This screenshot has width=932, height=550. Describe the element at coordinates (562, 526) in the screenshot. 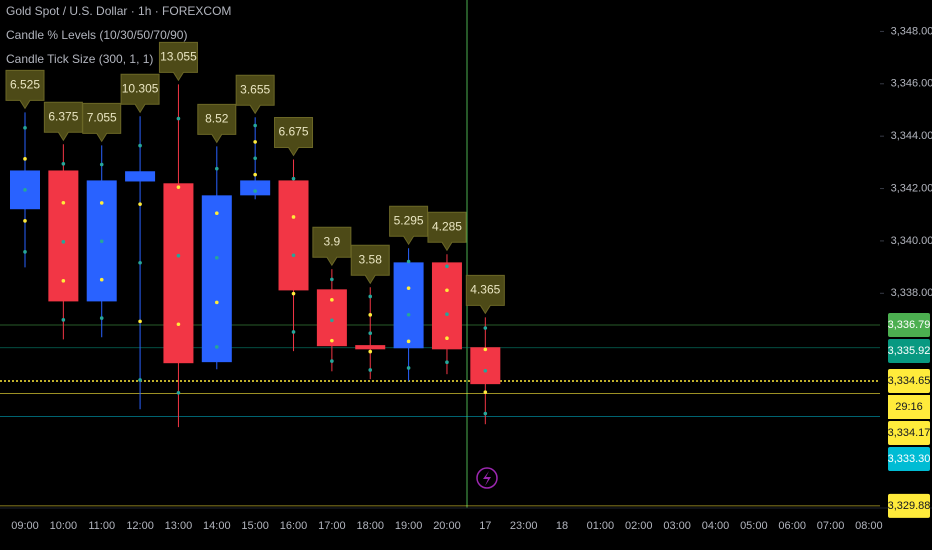

I see `x-tick-label: 18` at that location.